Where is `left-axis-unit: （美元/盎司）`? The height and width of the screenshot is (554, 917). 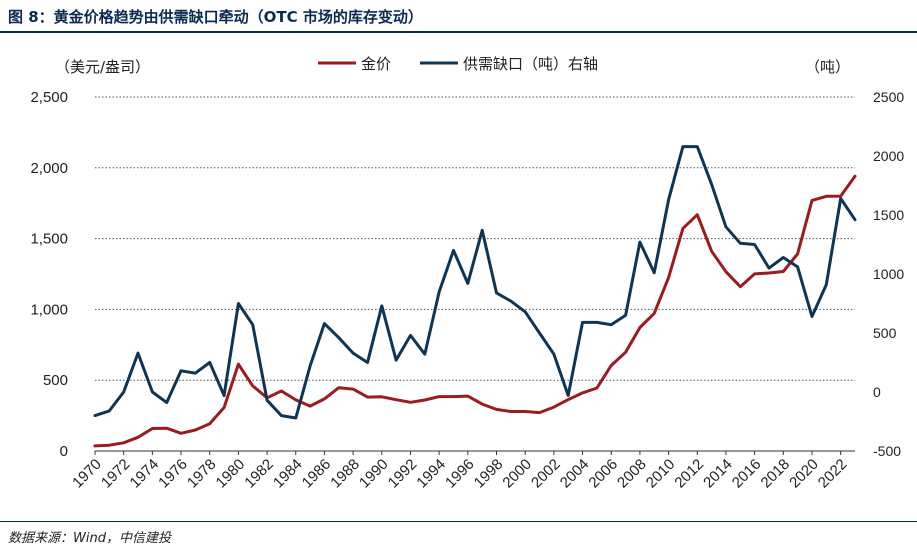 left-axis-unit: （美元/盎司） is located at coordinates (102, 67).